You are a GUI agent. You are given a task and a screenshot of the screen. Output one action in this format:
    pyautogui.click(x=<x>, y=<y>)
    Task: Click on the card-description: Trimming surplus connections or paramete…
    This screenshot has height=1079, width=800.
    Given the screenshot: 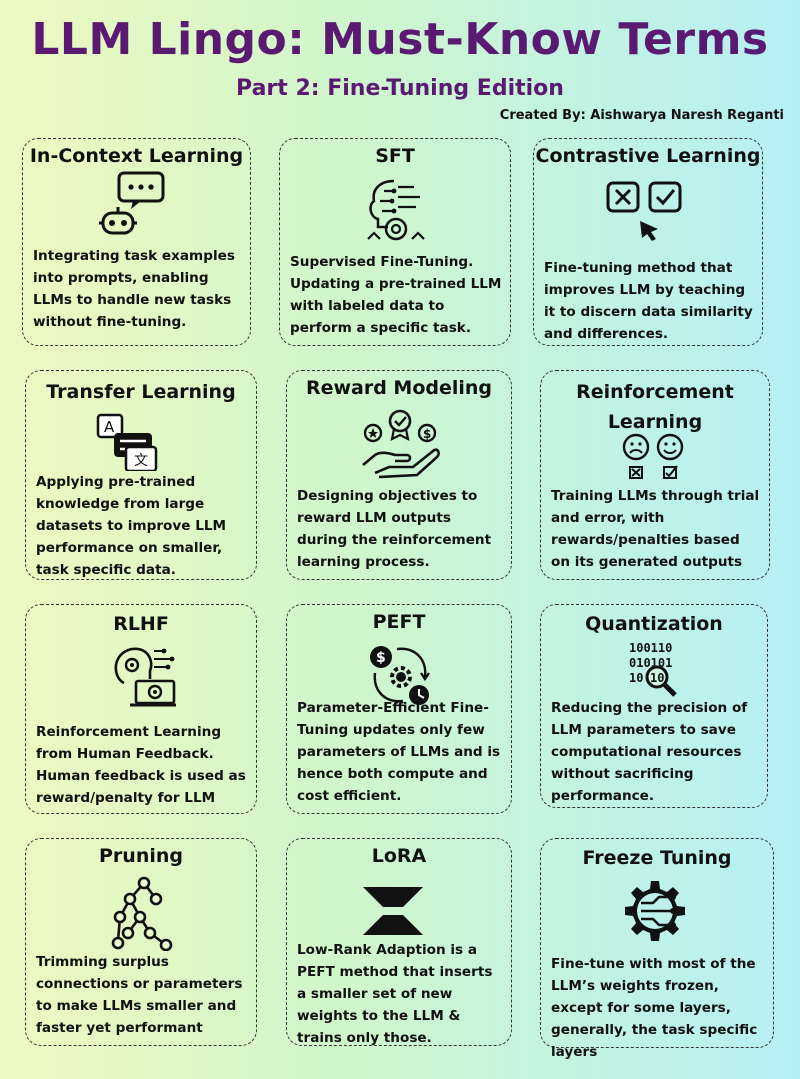 What is the action you would take?
    pyautogui.click(x=139, y=995)
    